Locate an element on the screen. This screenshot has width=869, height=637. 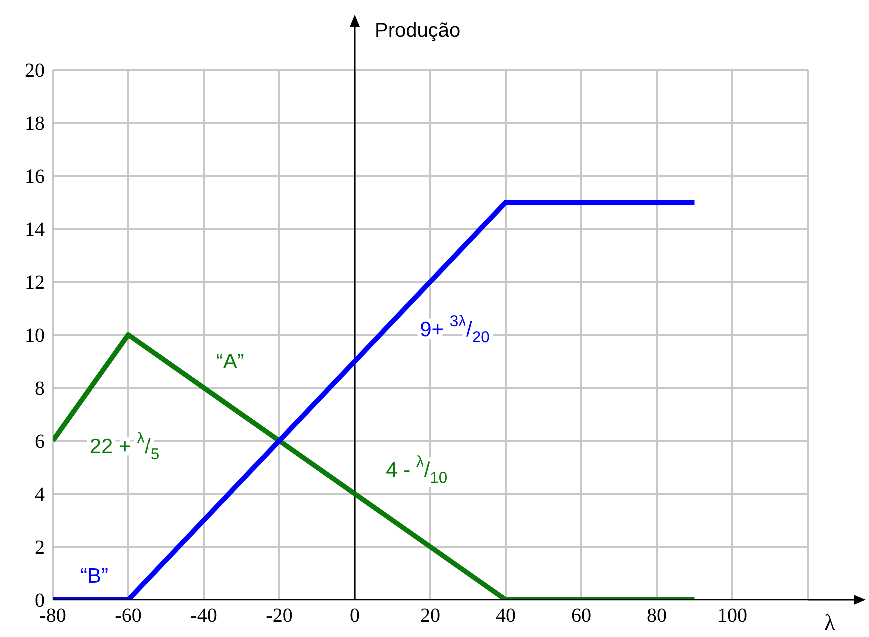
y-tick-label: 4 is located at coordinates (40, 495).